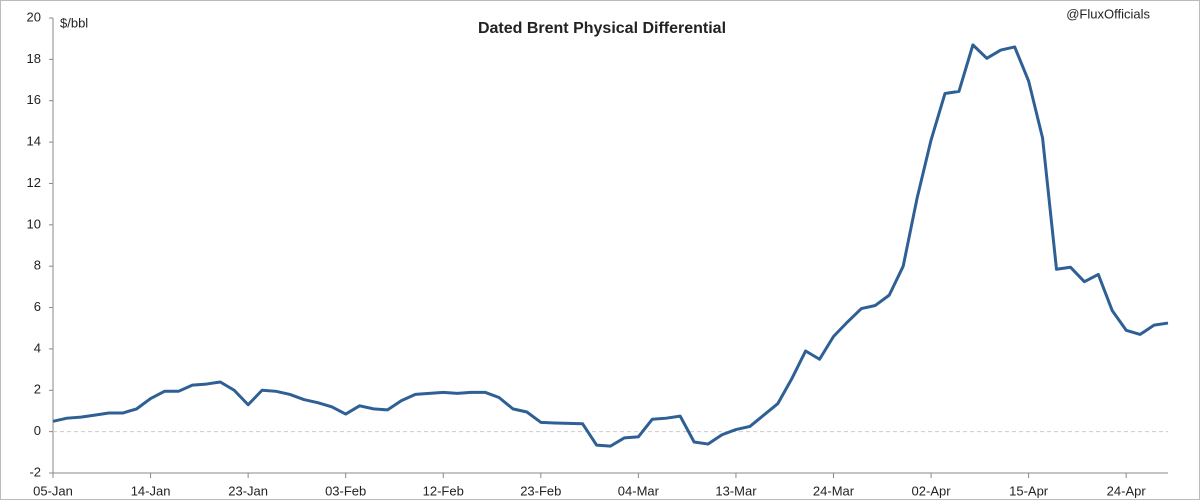  What do you see at coordinates (1127, 490) in the screenshot?
I see `x-tick-label: 24-Apr` at bounding box center [1127, 490].